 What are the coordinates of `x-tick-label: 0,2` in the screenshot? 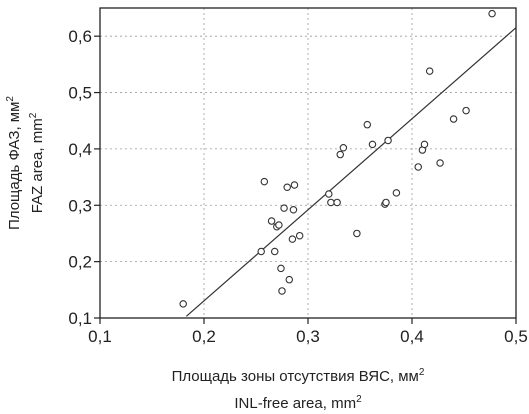 It's located at (204, 336).